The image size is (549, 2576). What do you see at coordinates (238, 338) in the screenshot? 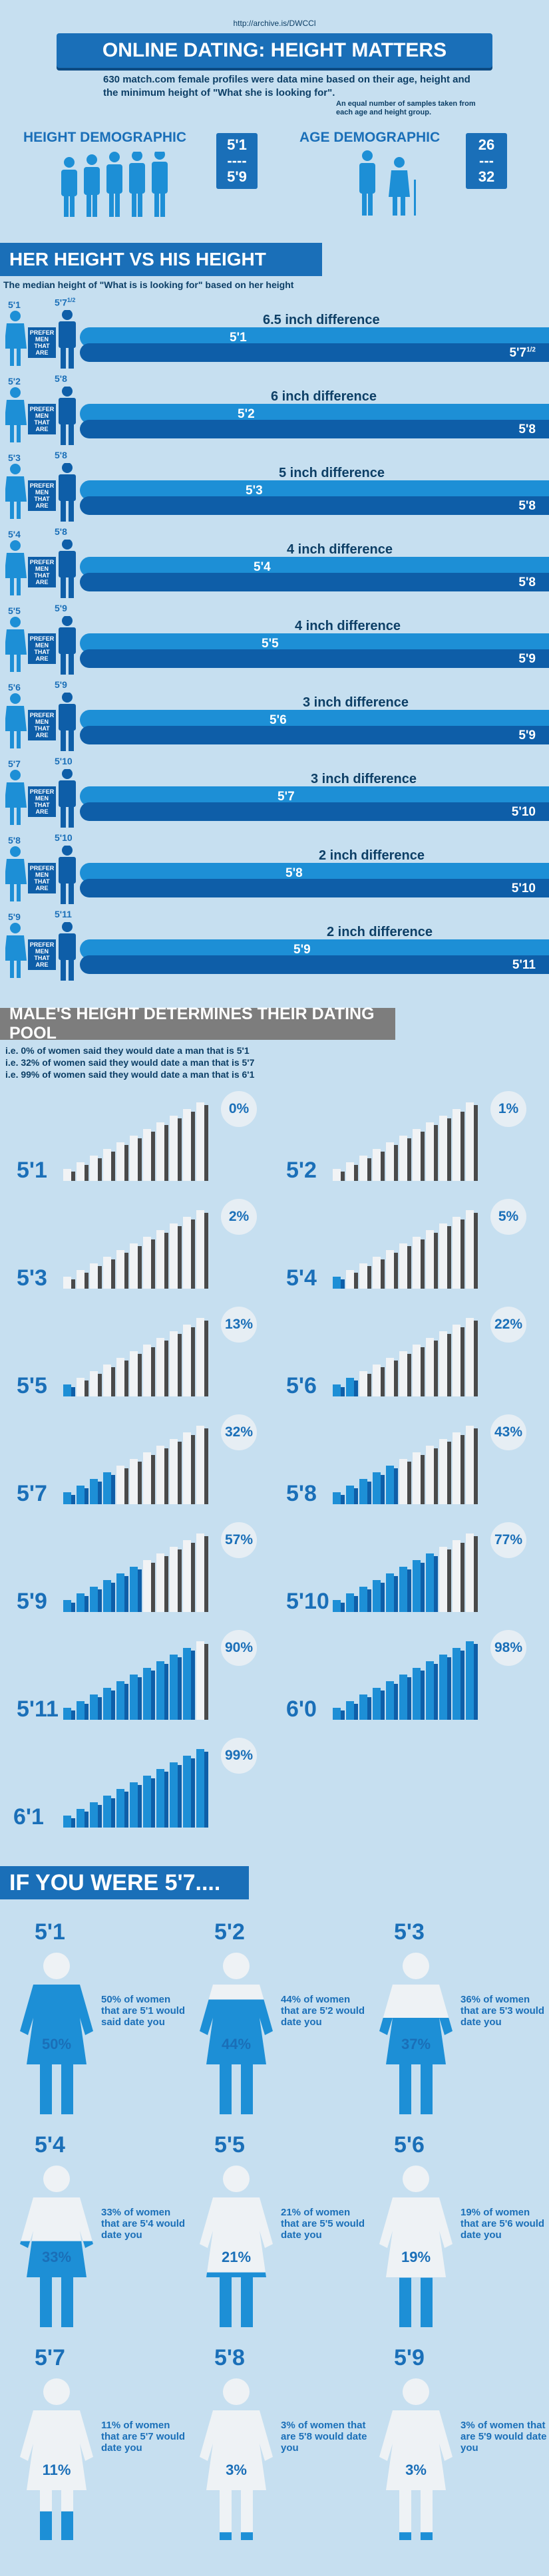
I see `her-height-bar-label: 5'1` at bounding box center [238, 338].